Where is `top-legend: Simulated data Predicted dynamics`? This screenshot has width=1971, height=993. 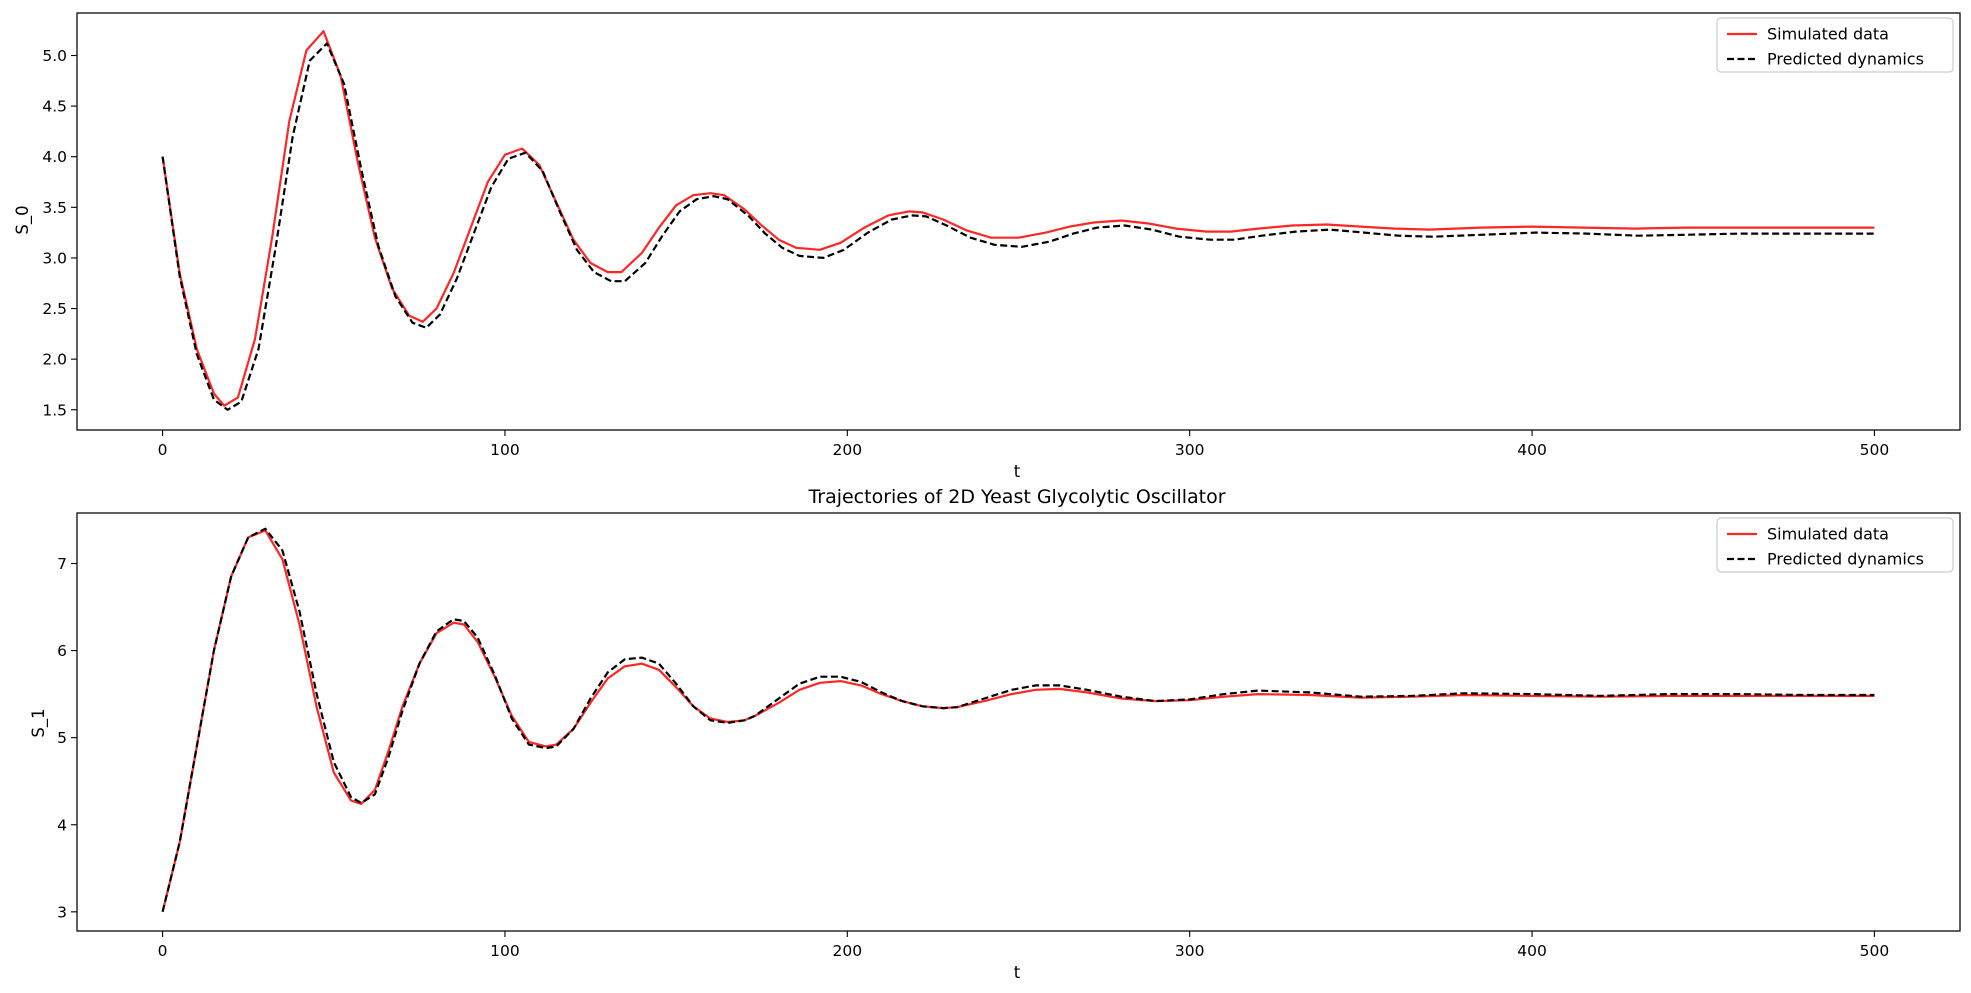
top-legend: Simulated data Predicted dynamics is located at coordinates (1835, 45).